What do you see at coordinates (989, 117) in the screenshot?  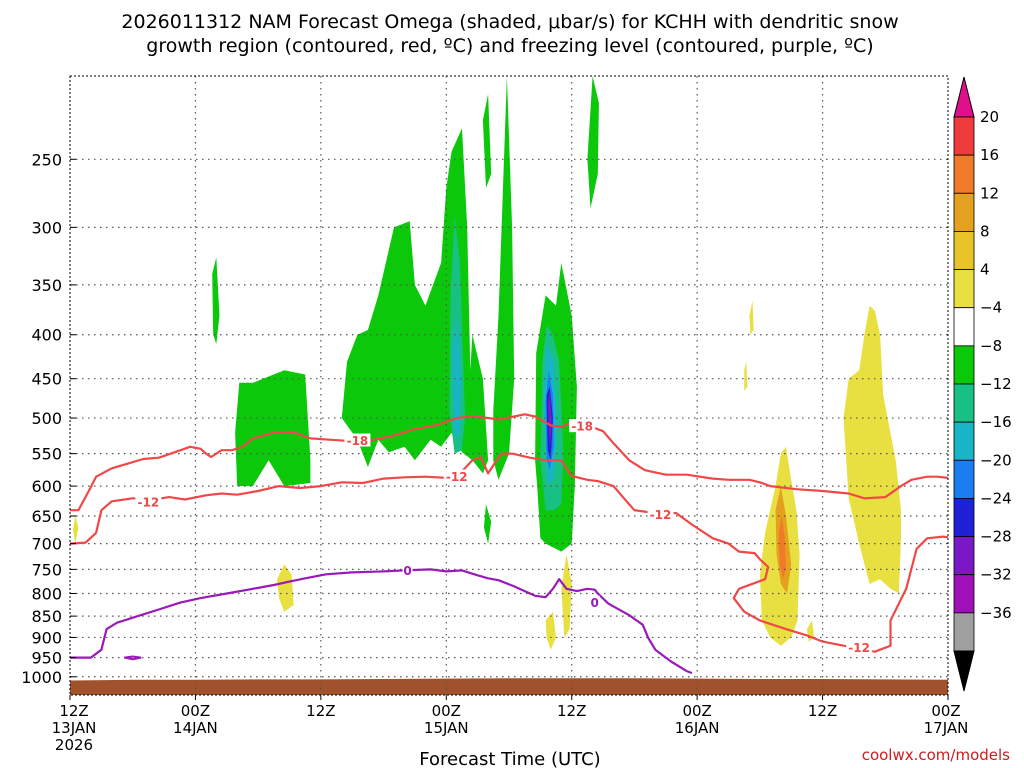 I see `colorbar-label-1: 20` at bounding box center [989, 117].